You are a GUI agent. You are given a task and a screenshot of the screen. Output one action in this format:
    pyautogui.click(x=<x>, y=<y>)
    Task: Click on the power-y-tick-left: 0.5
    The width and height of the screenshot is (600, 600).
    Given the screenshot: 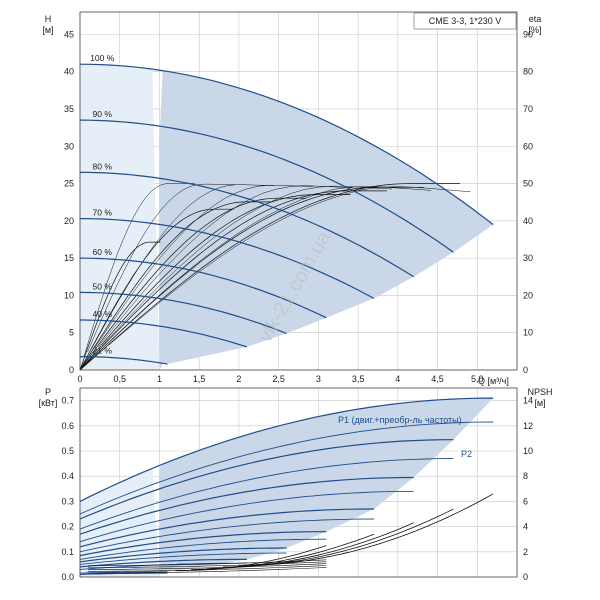 What is the action you would take?
    pyautogui.click(x=67, y=451)
    